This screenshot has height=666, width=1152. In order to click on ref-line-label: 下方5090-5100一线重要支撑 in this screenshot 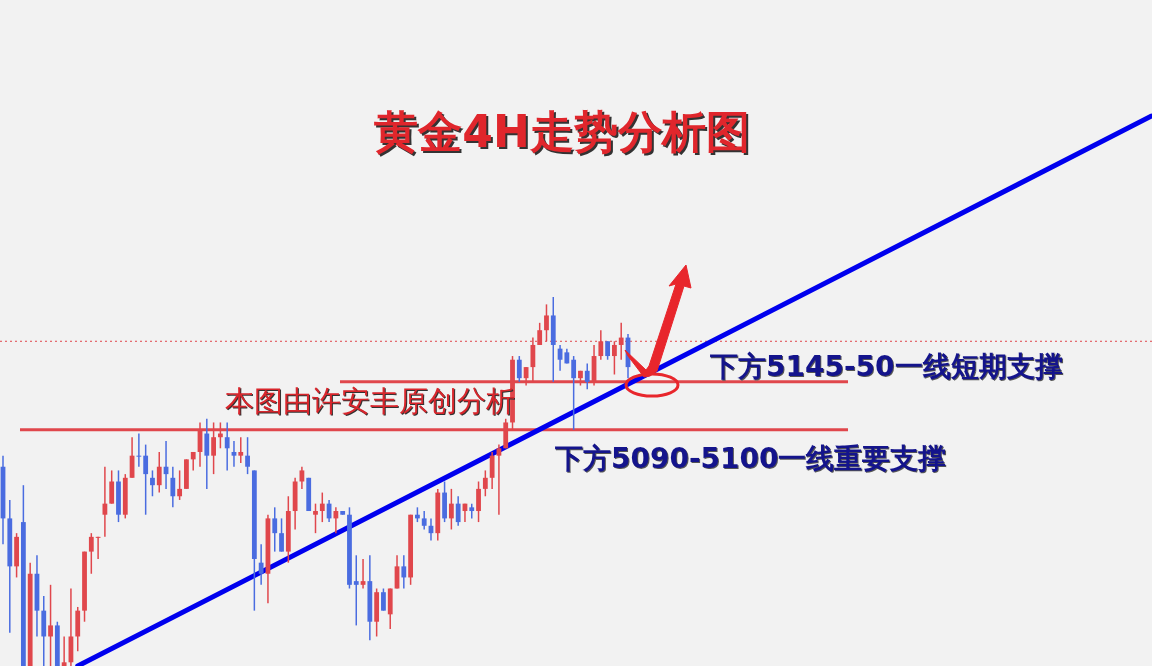, I will do `click(750, 458)`.